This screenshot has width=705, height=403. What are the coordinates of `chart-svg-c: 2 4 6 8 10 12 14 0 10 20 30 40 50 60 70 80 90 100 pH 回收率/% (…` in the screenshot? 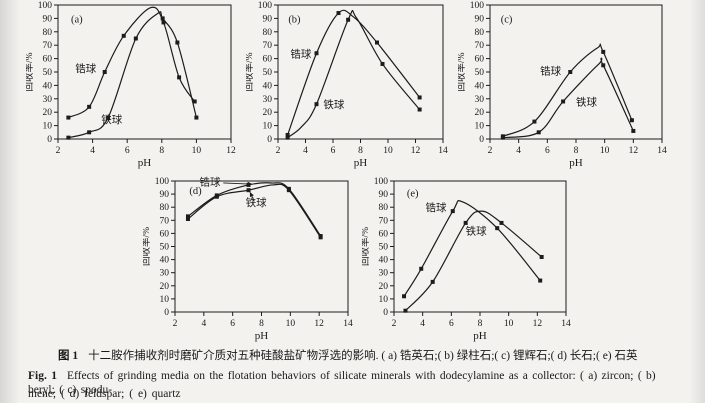 It's located at (562, 85).